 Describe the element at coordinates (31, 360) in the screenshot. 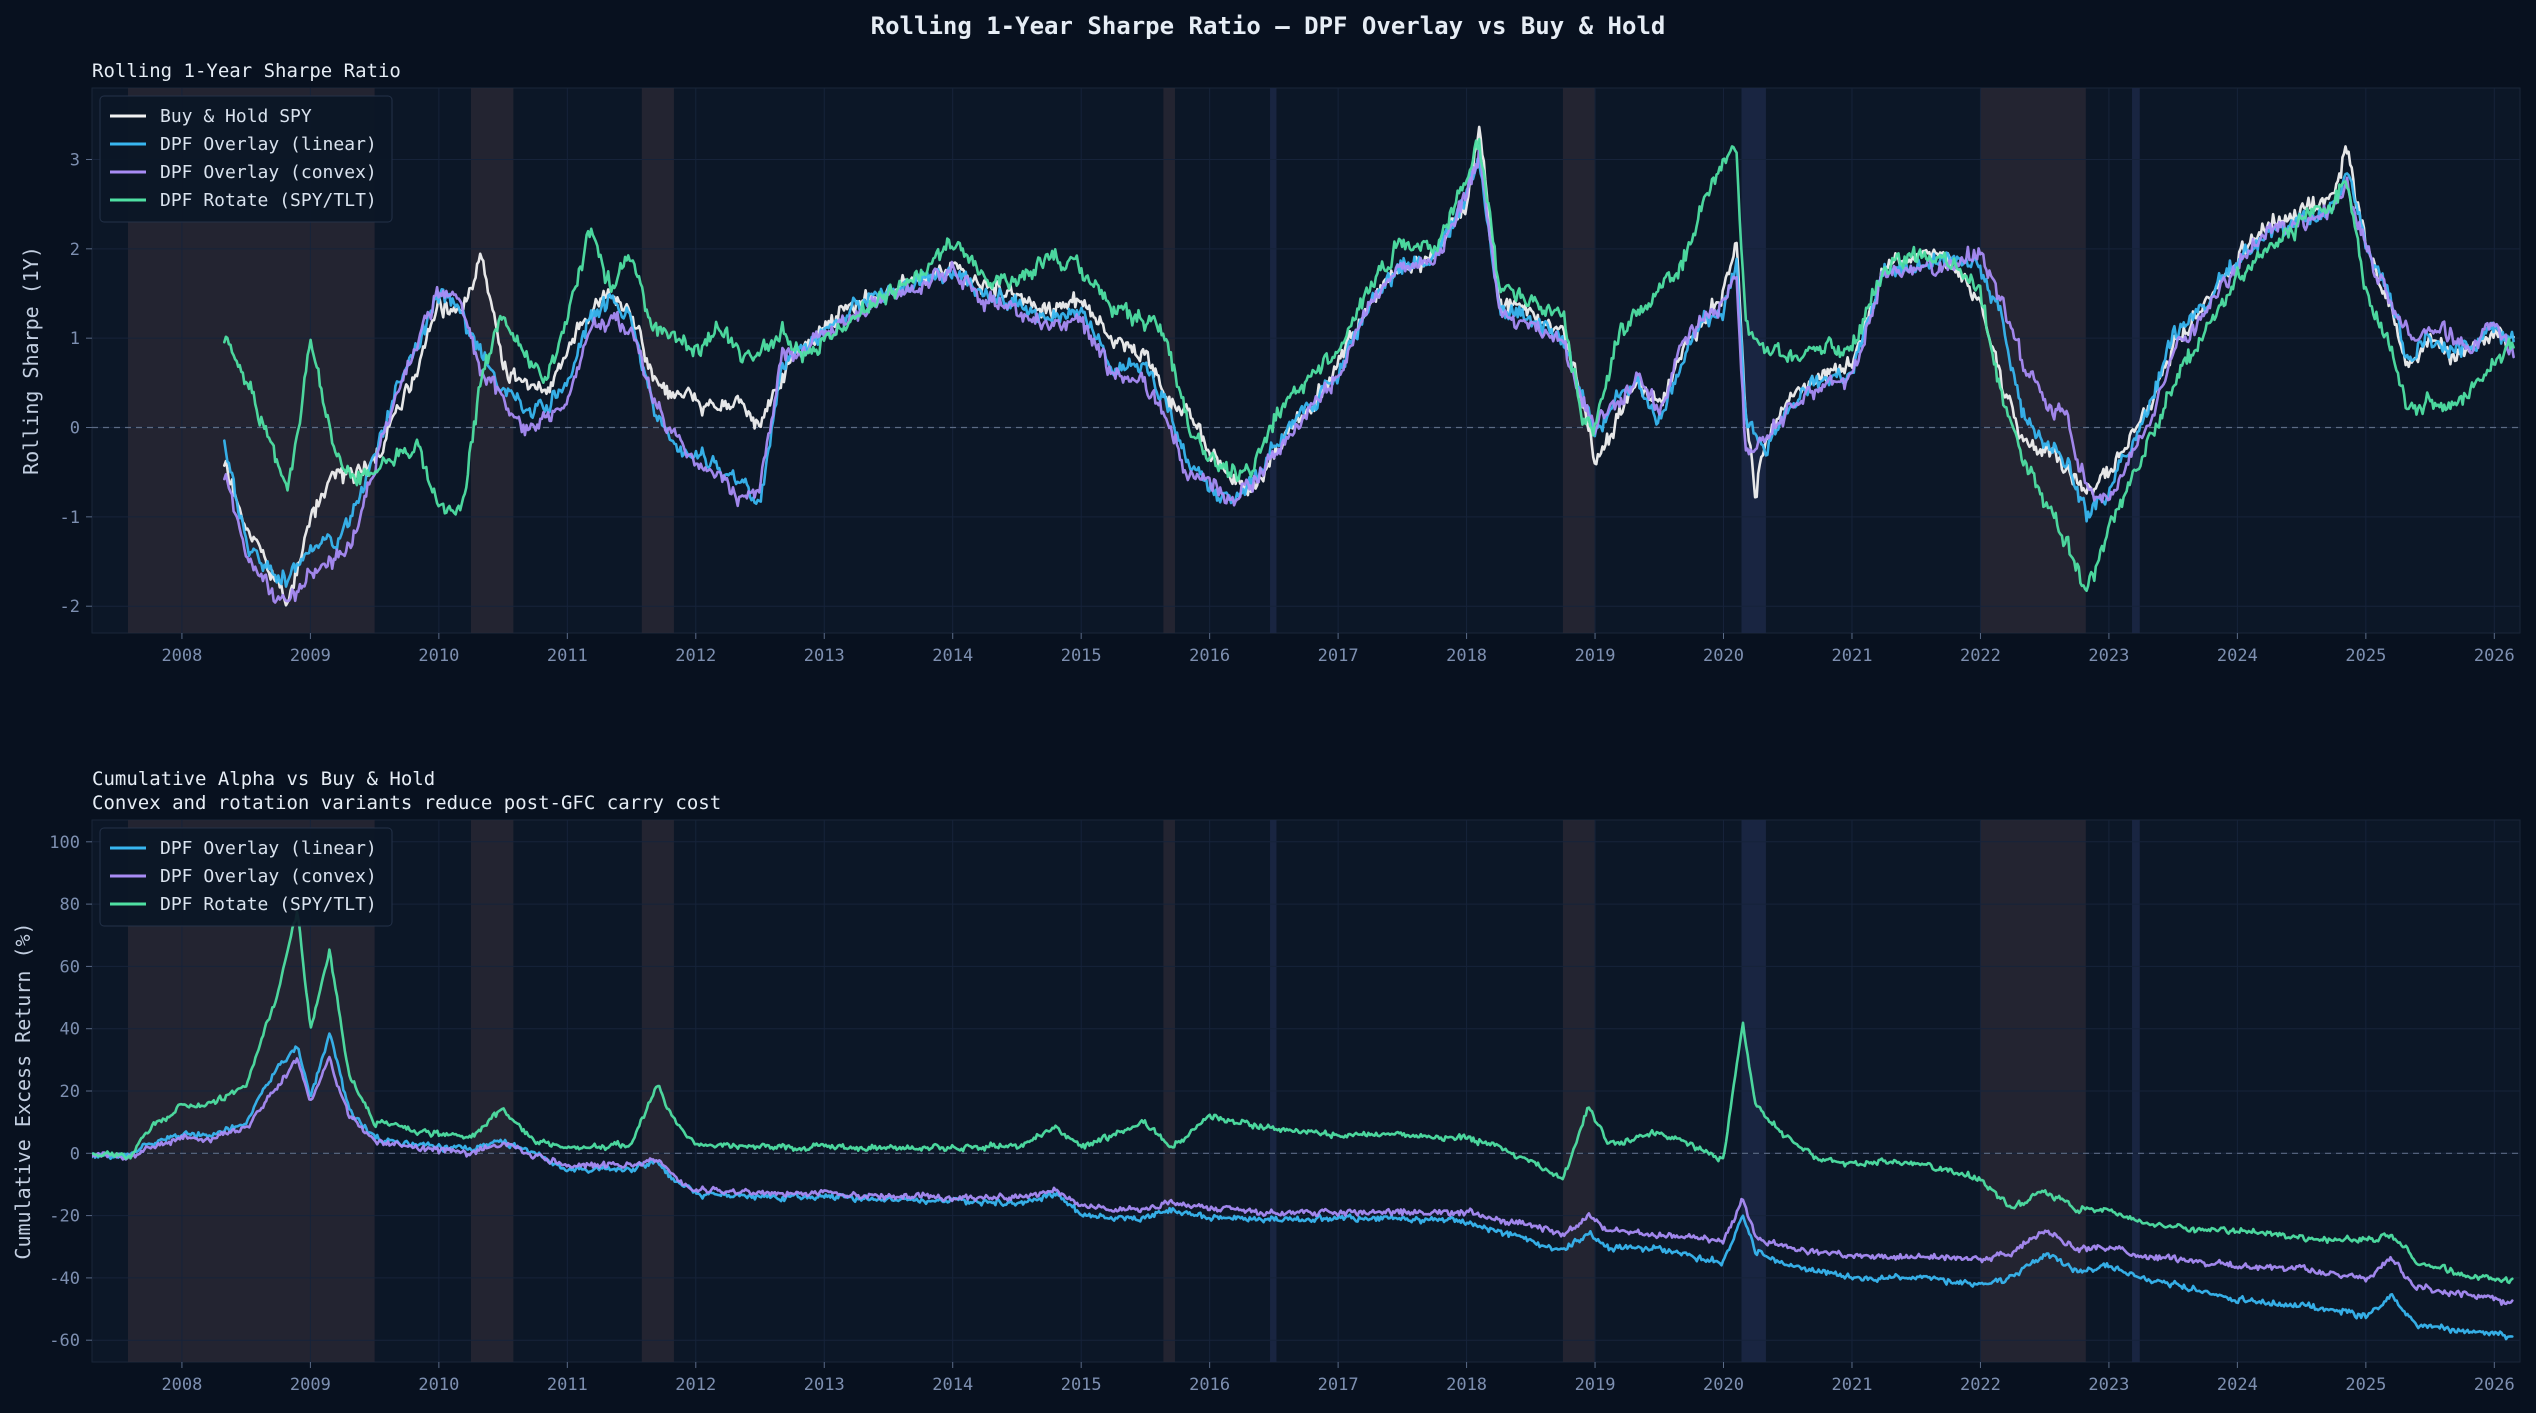

I see `y-axis-label: Rolling Sharpe (1Y)` at that location.